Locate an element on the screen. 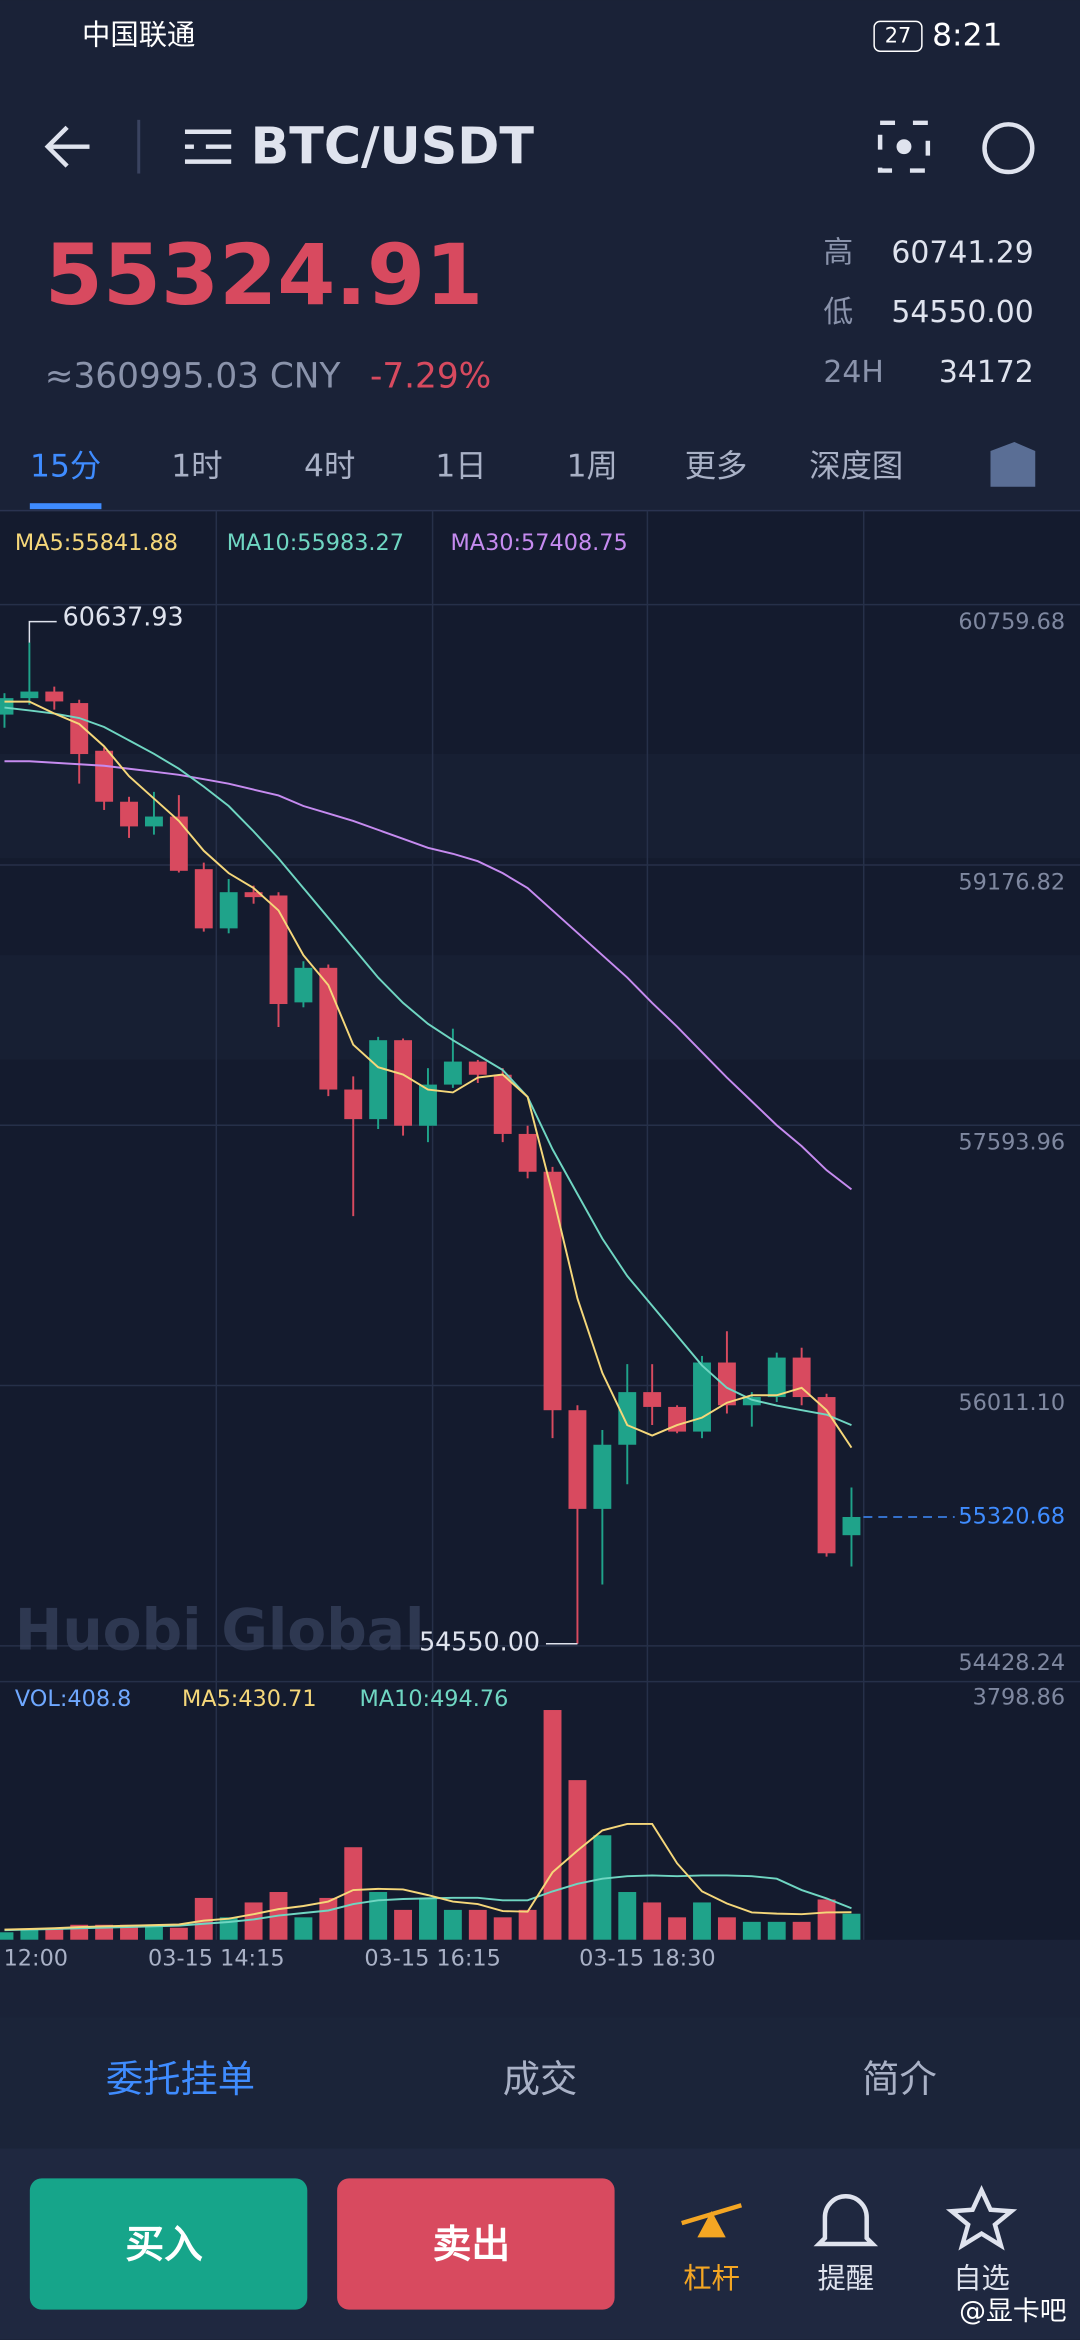 Image resolution: width=1080 pixels, height=2340 pixels. favorite-button: 自选 is located at coordinates (981, 2239).